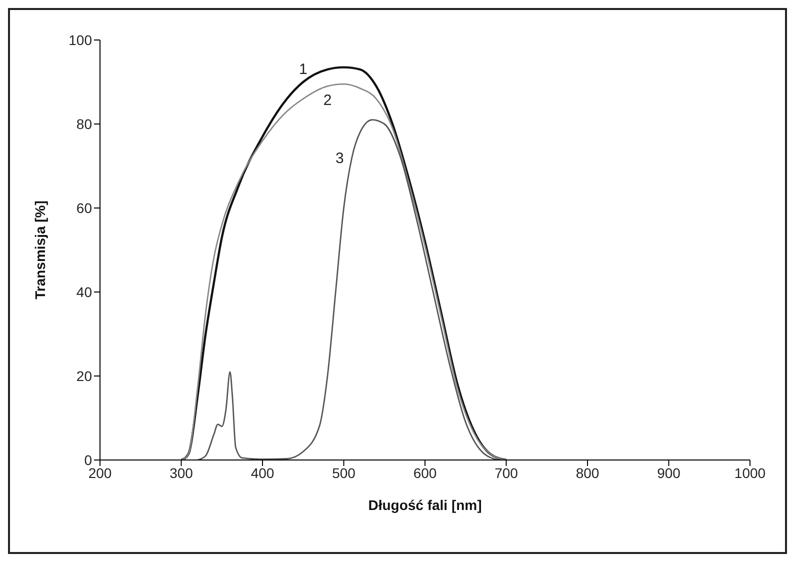  What do you see at coordinates (80, 40) in the screenshot?
I see `y-tick-label: 100` at bounding box center [80, 40].